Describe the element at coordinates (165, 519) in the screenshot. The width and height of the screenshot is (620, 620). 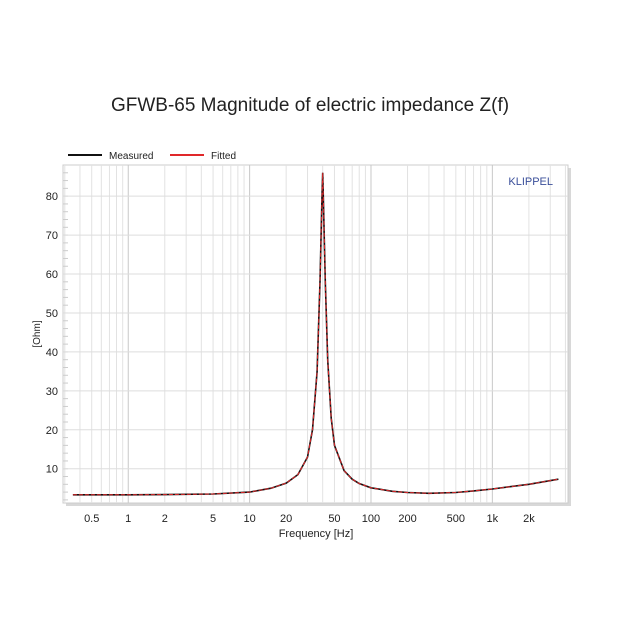
I see `x-tick-label: 2` at that location.